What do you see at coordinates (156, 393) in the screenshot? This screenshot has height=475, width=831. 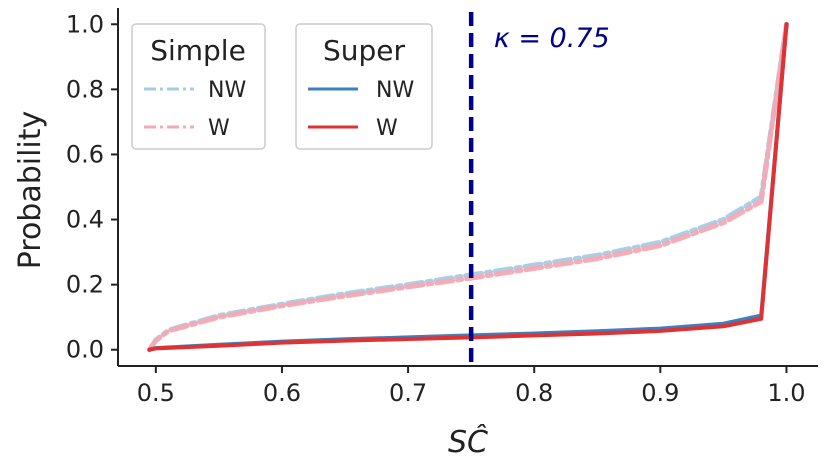 I see `x-tick-label: 0.5` at bounding box center [156, 393].